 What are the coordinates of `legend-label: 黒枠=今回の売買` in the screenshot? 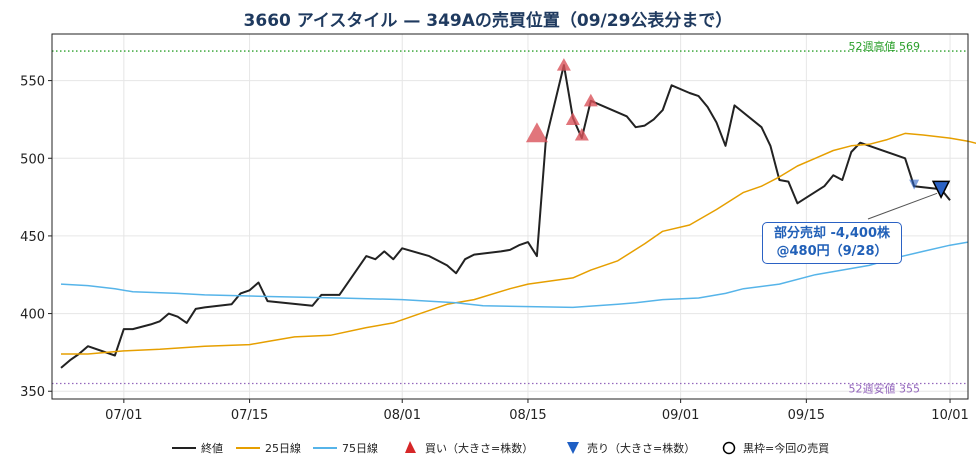 It's located at (786, 448).